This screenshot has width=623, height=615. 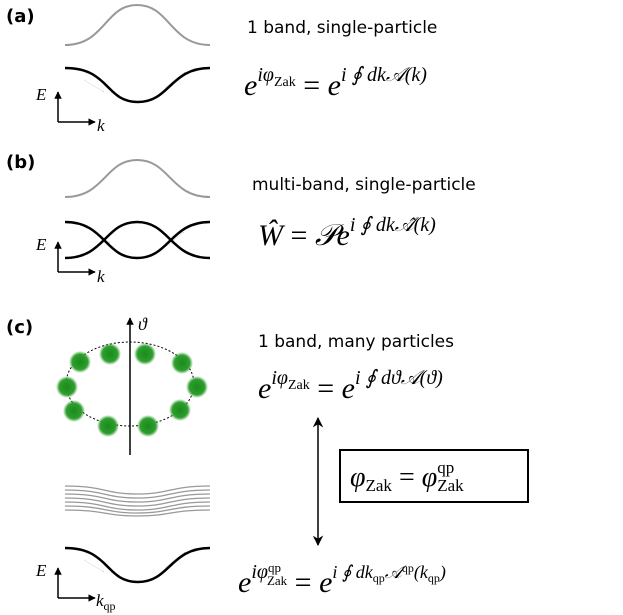 I want to click on many-bands, so click(x=137, y=501).